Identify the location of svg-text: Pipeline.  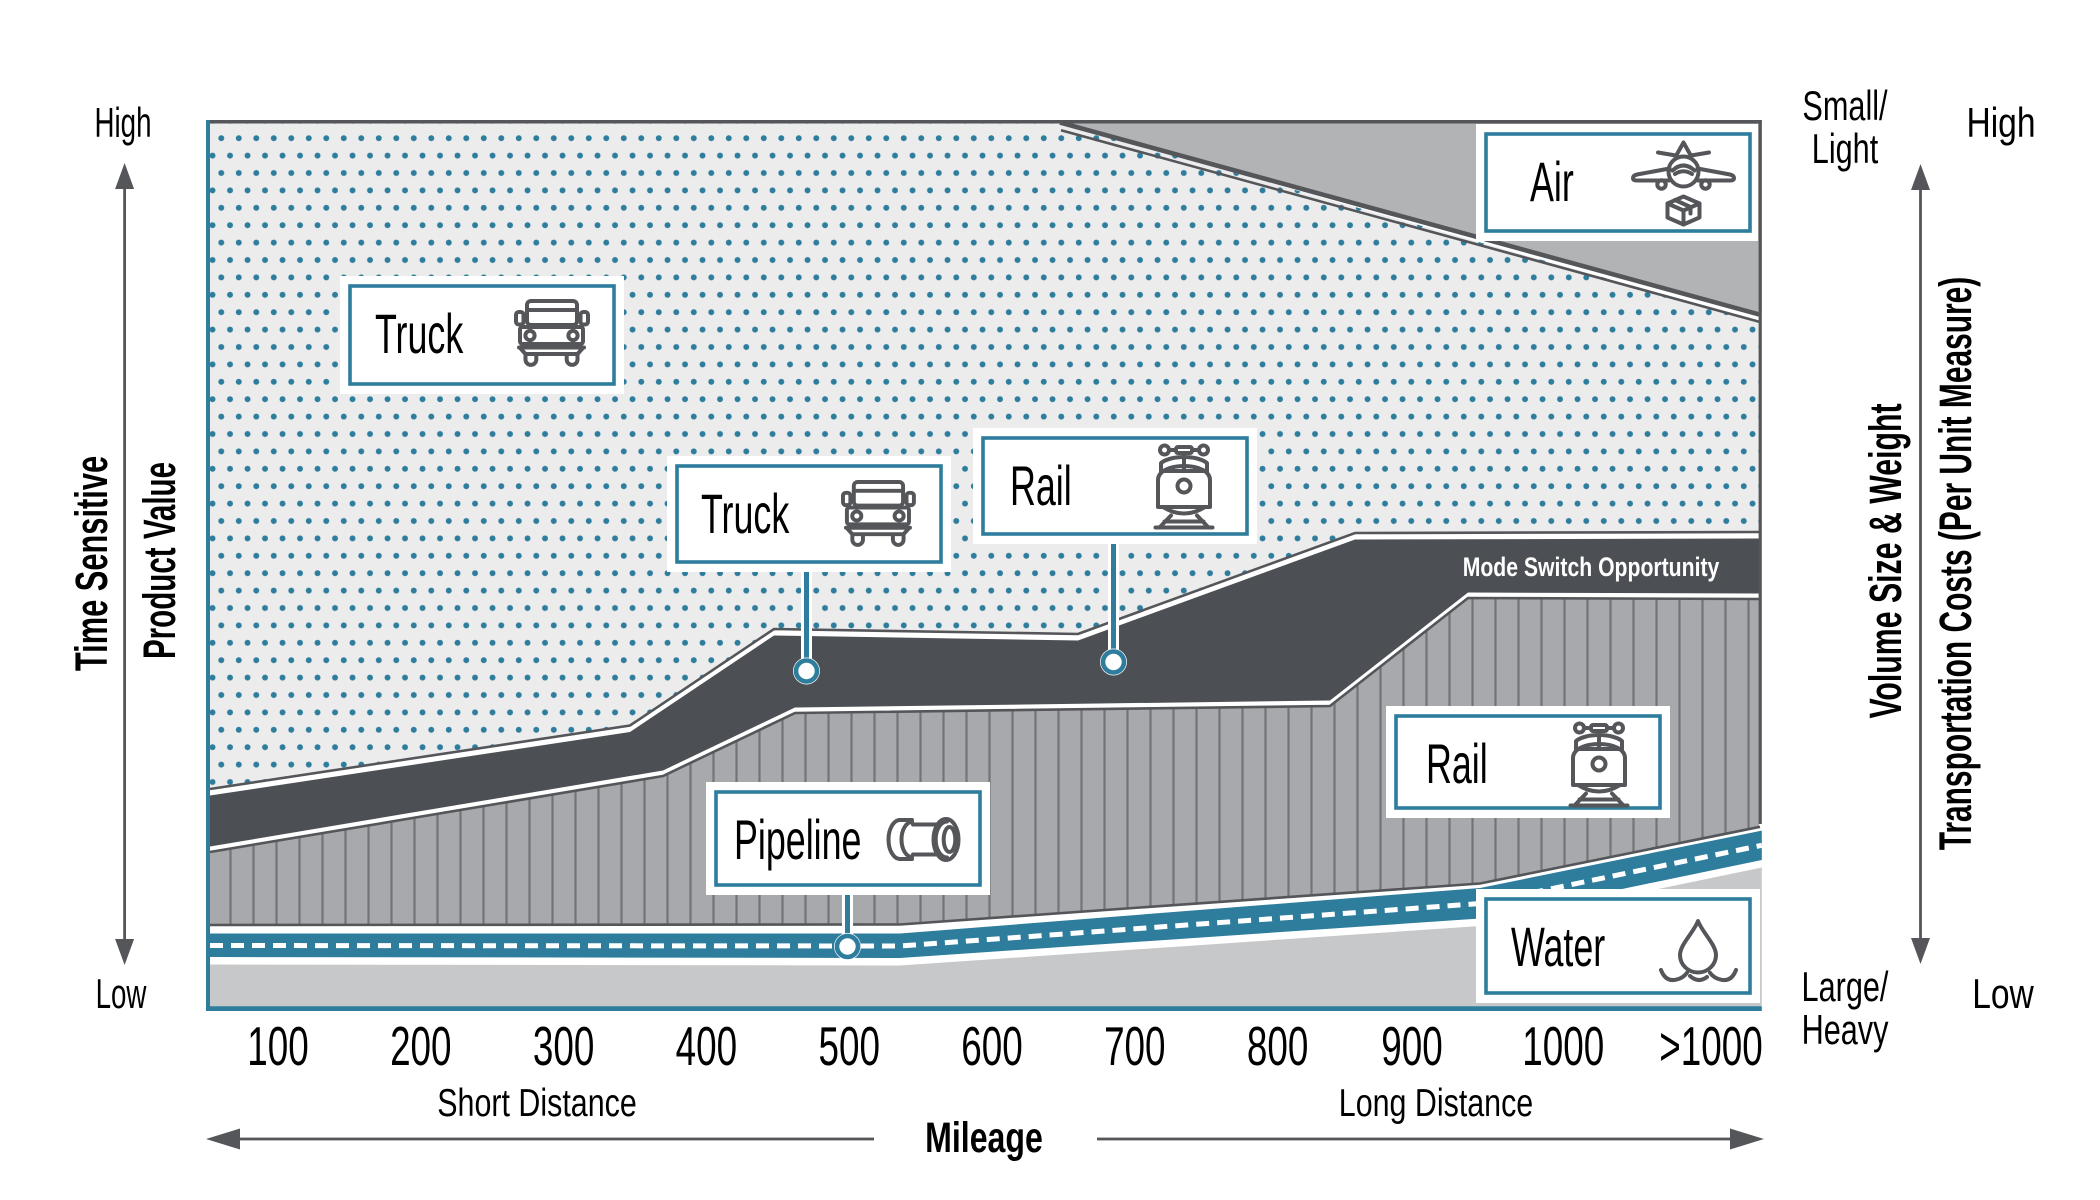
(797, 839).